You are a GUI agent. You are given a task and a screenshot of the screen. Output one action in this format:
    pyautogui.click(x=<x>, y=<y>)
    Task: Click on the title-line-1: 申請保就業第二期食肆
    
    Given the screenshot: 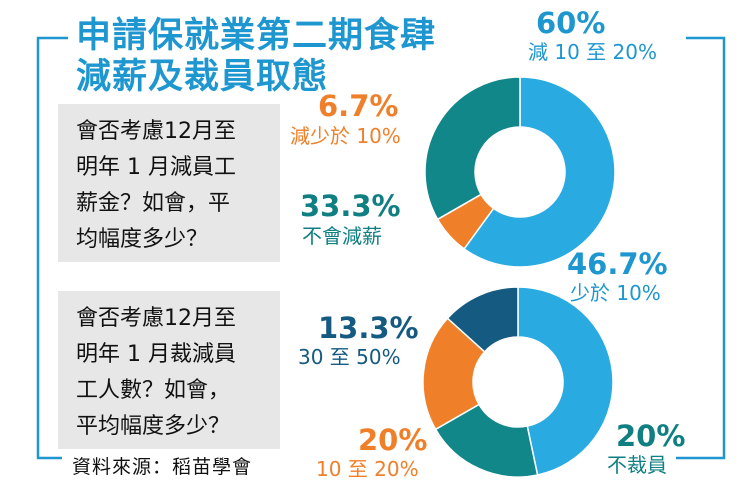 What is the action you would take?
    pyautogui.click(x=256, y=35)
    